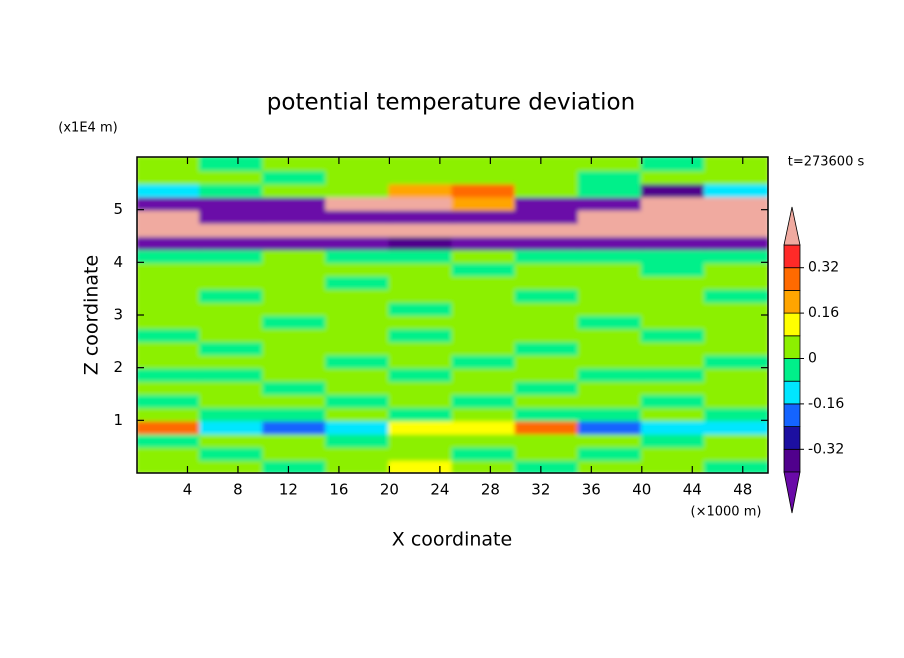  Describe the element at coordinates (118, 315) in the screenshot. I see `y-tick-label: 3` at that location.